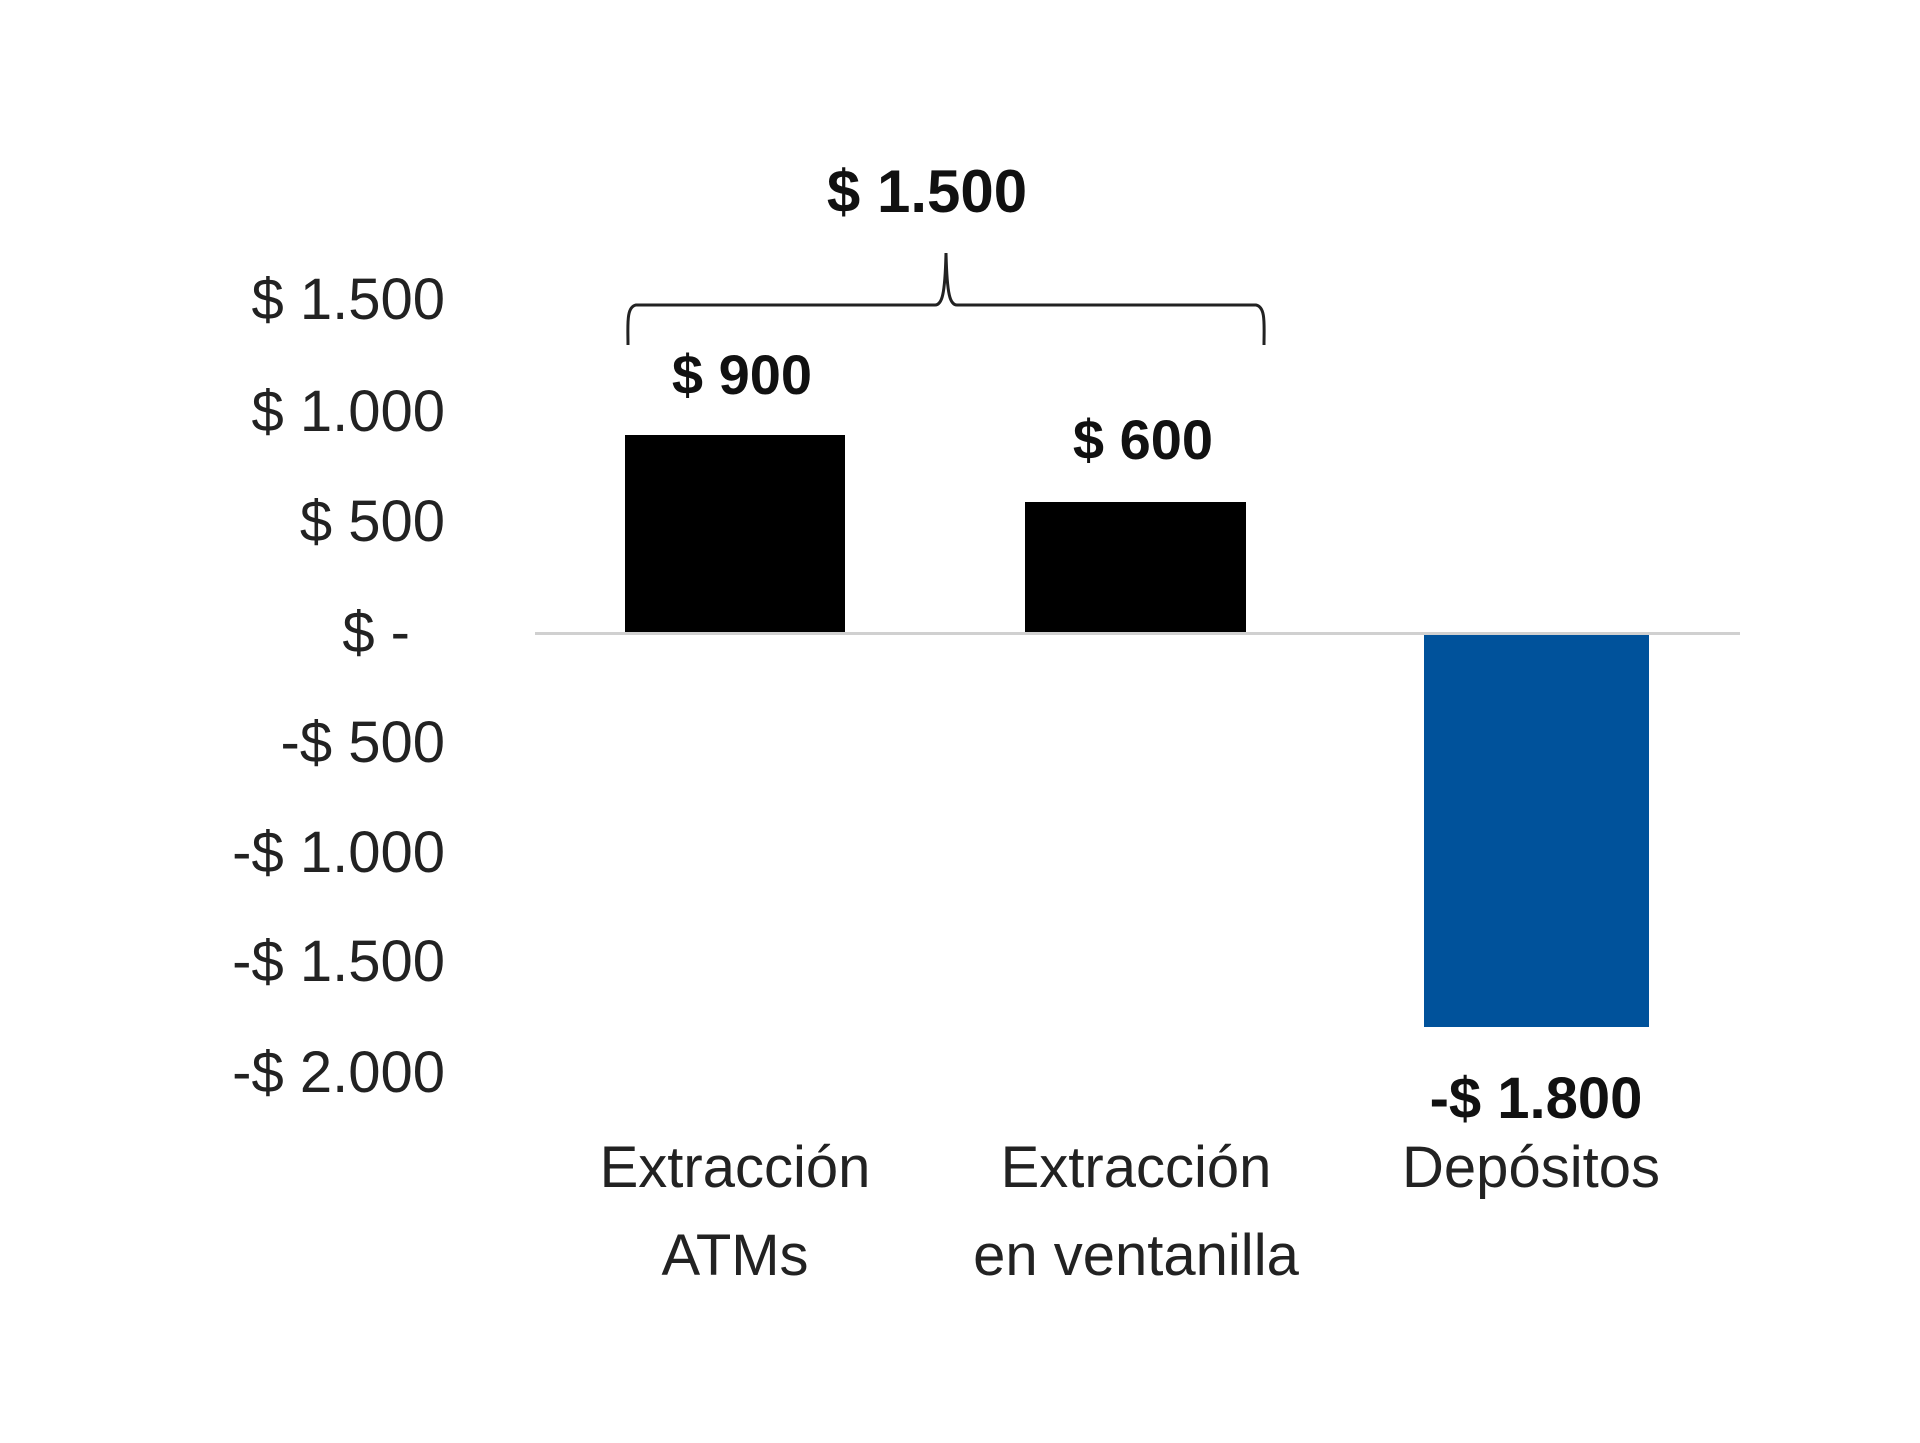  What do you see at coordinates (376, 632) in the screenshot?
I see `y-tick-label: $ -` at bounding box center [376, 632].